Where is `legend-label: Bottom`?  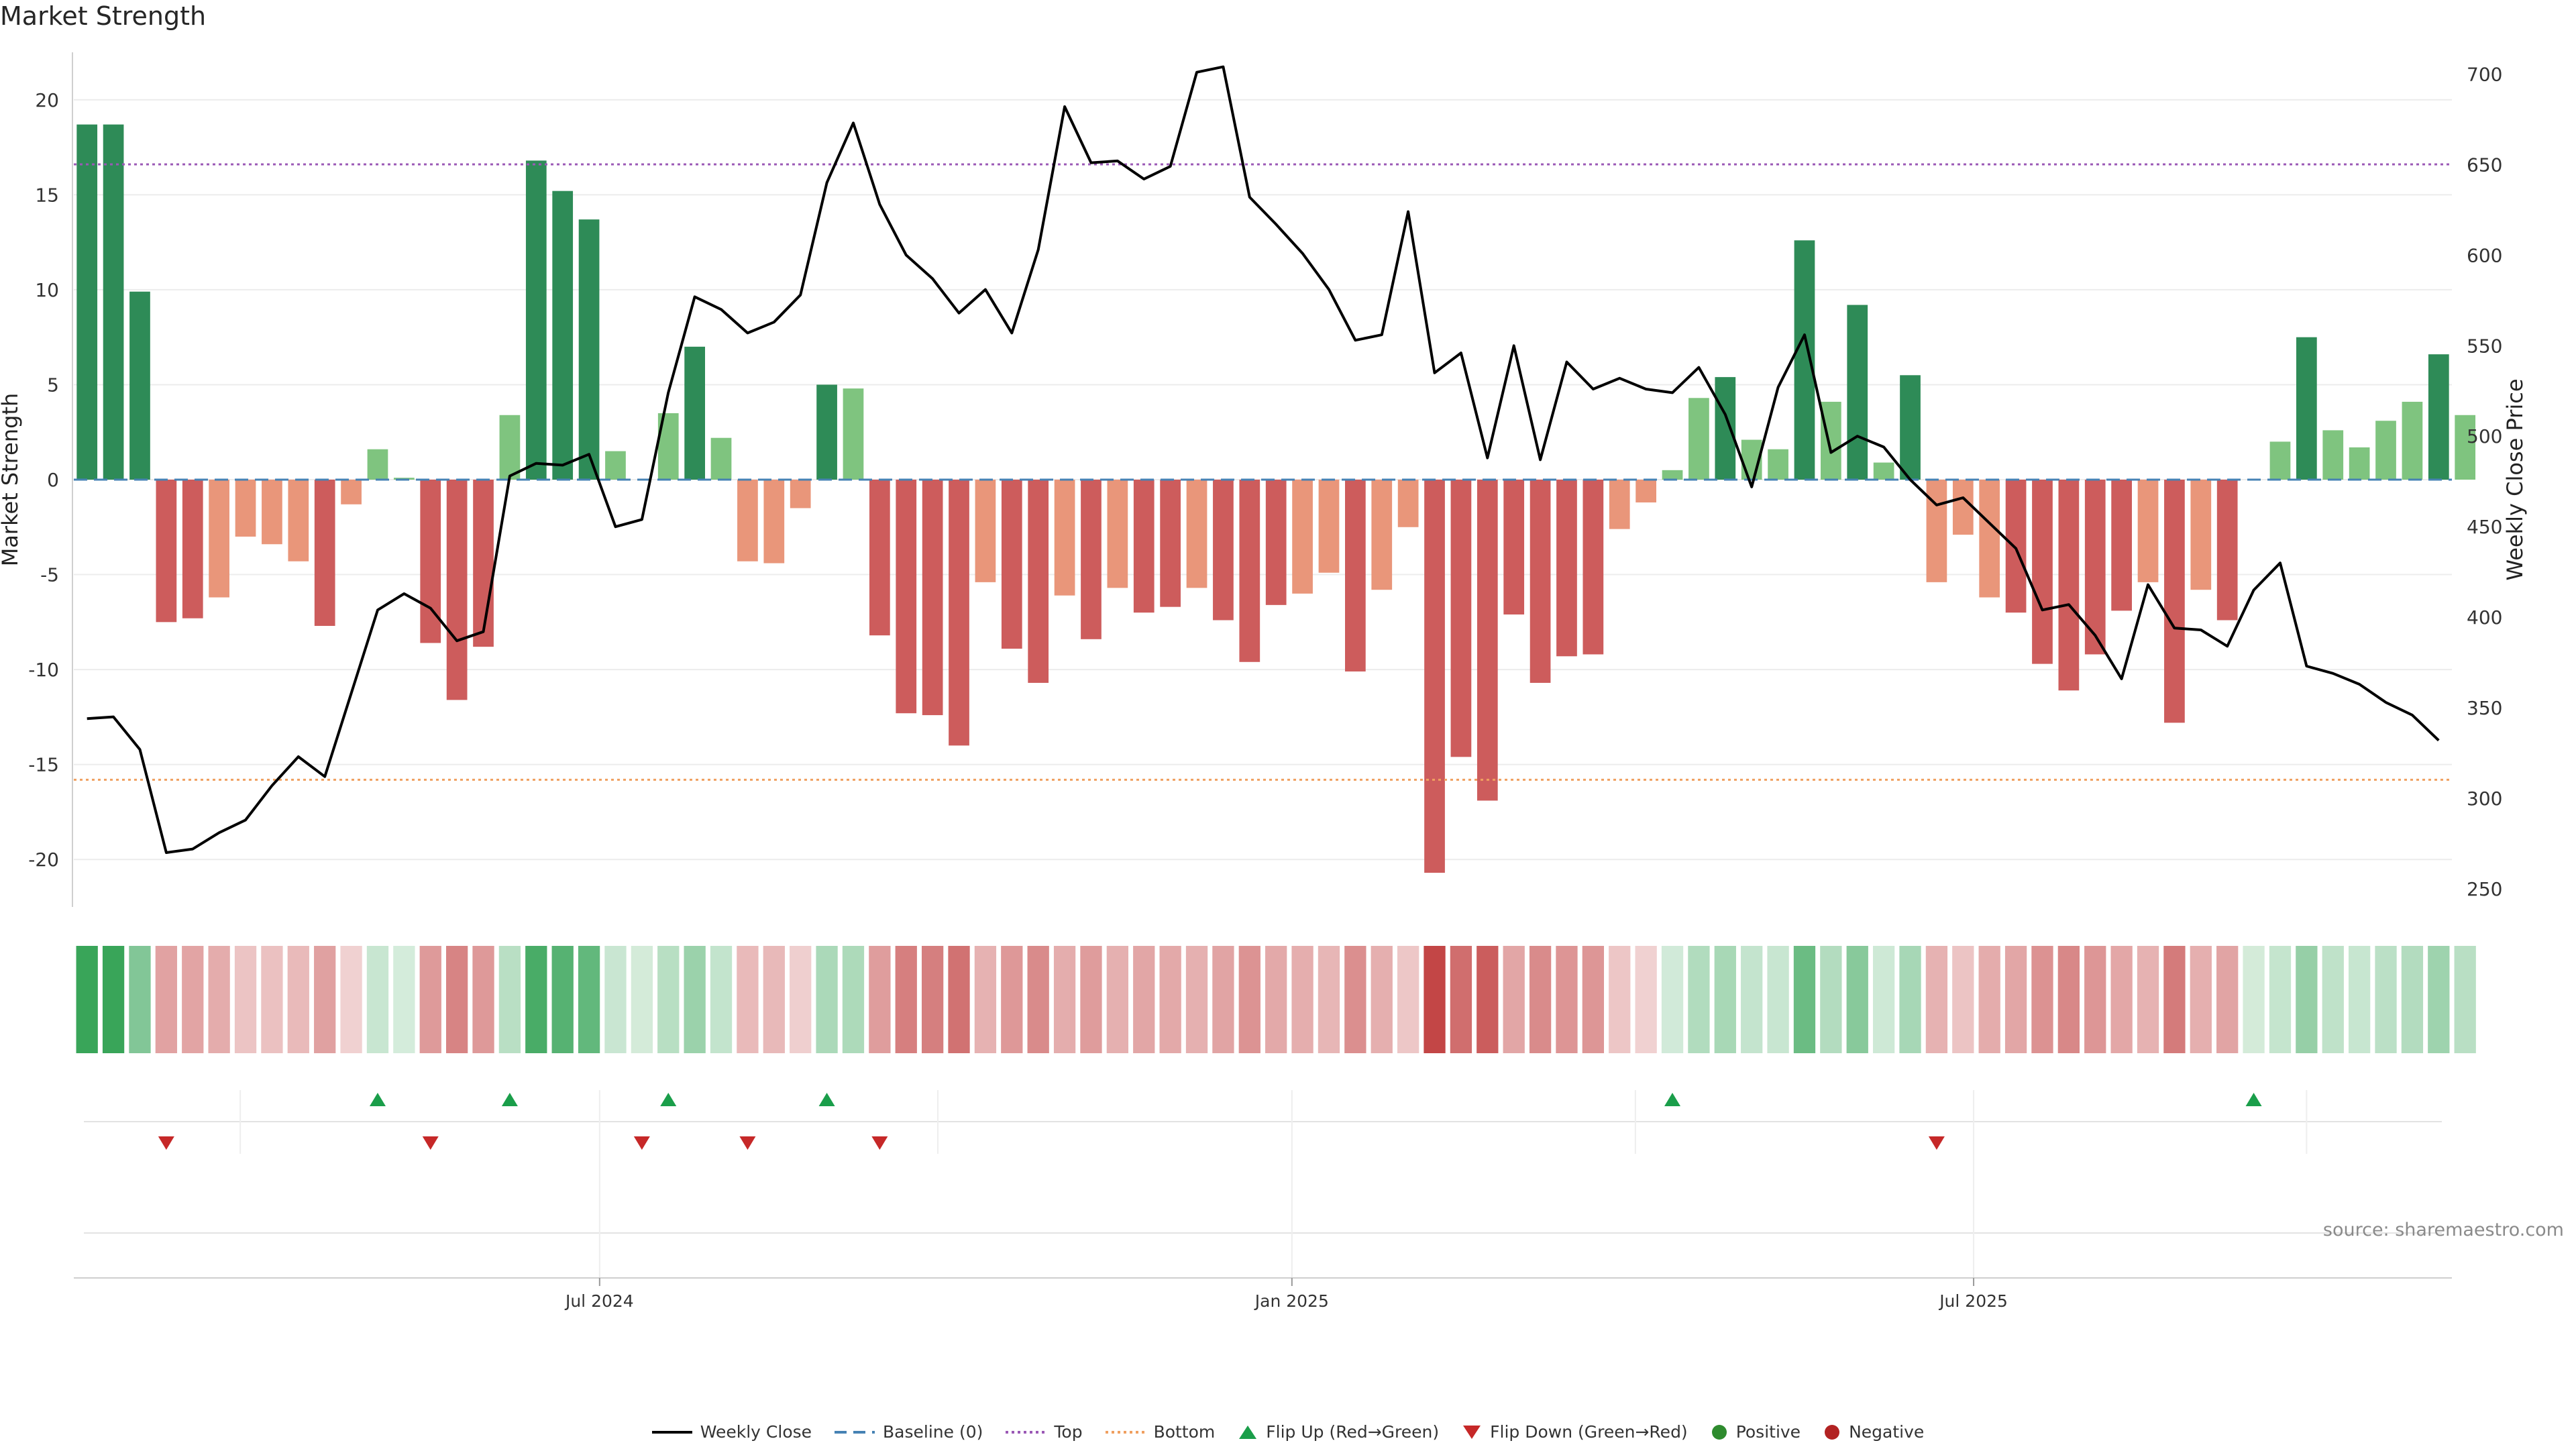 legend-label: Bottom is located at coordinates (1184, 1432).